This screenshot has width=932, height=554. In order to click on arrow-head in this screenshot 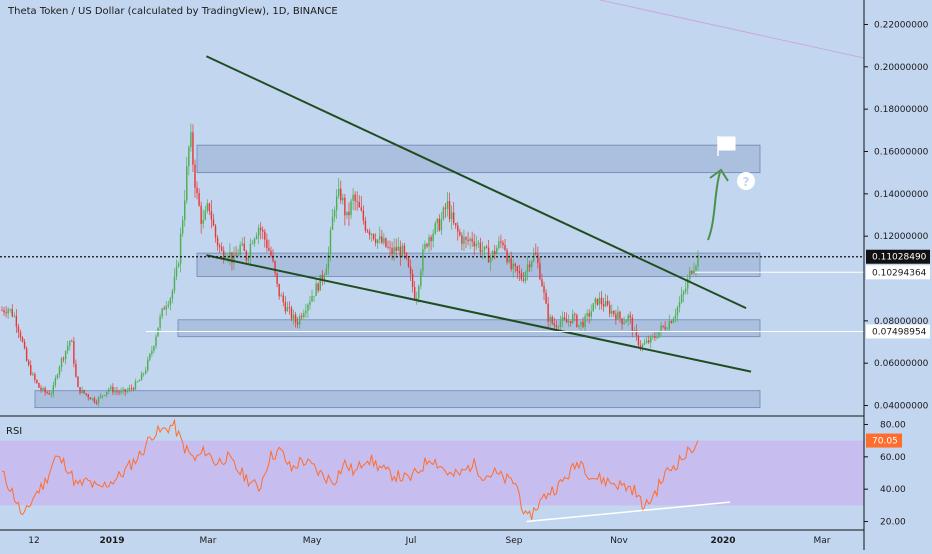, I will do `click(719, 175)`.